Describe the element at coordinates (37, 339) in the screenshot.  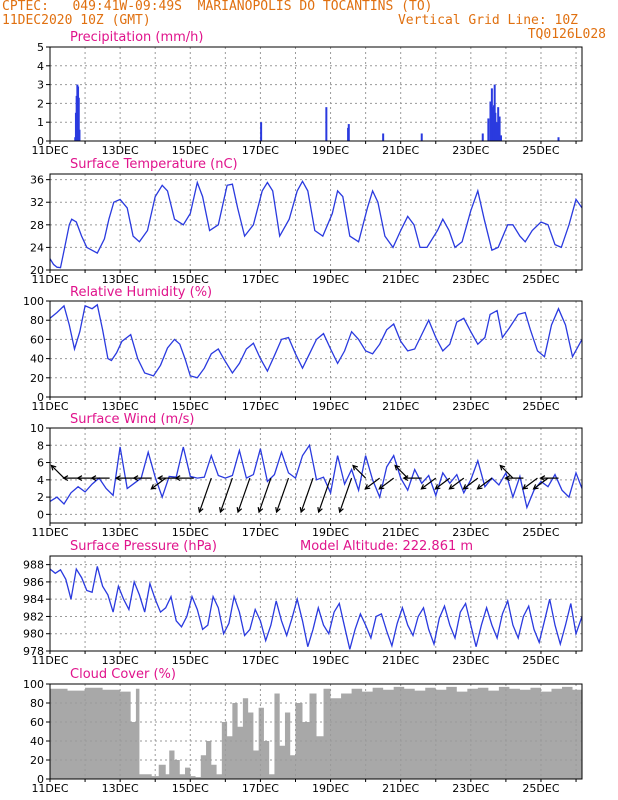
I see `y-tick-label: 60` at that location.